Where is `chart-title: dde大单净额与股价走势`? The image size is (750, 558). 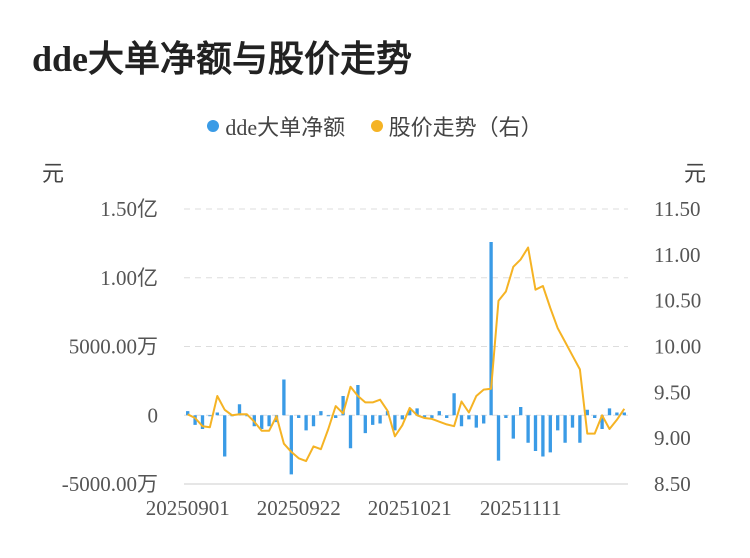
chart-title: dde大单净额与股价走势 is located at coordinates (222, 59).